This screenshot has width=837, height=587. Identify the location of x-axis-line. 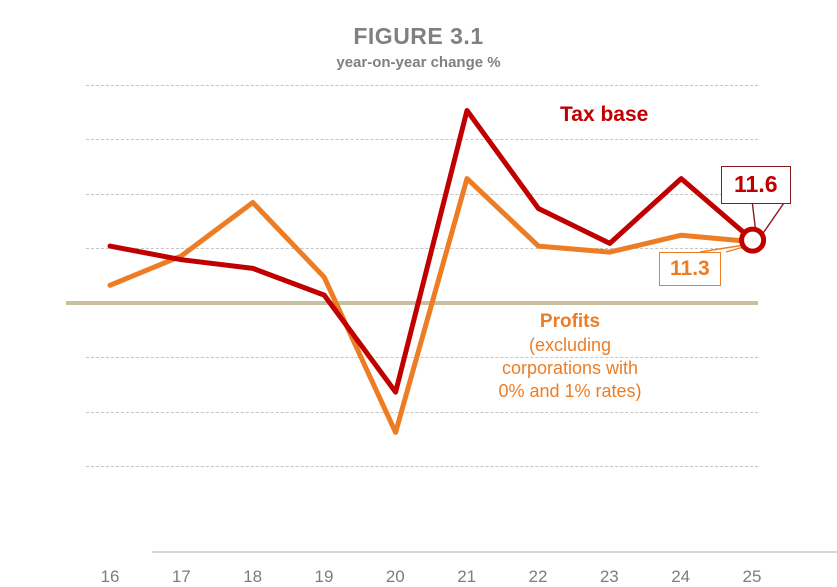
(494, 552).